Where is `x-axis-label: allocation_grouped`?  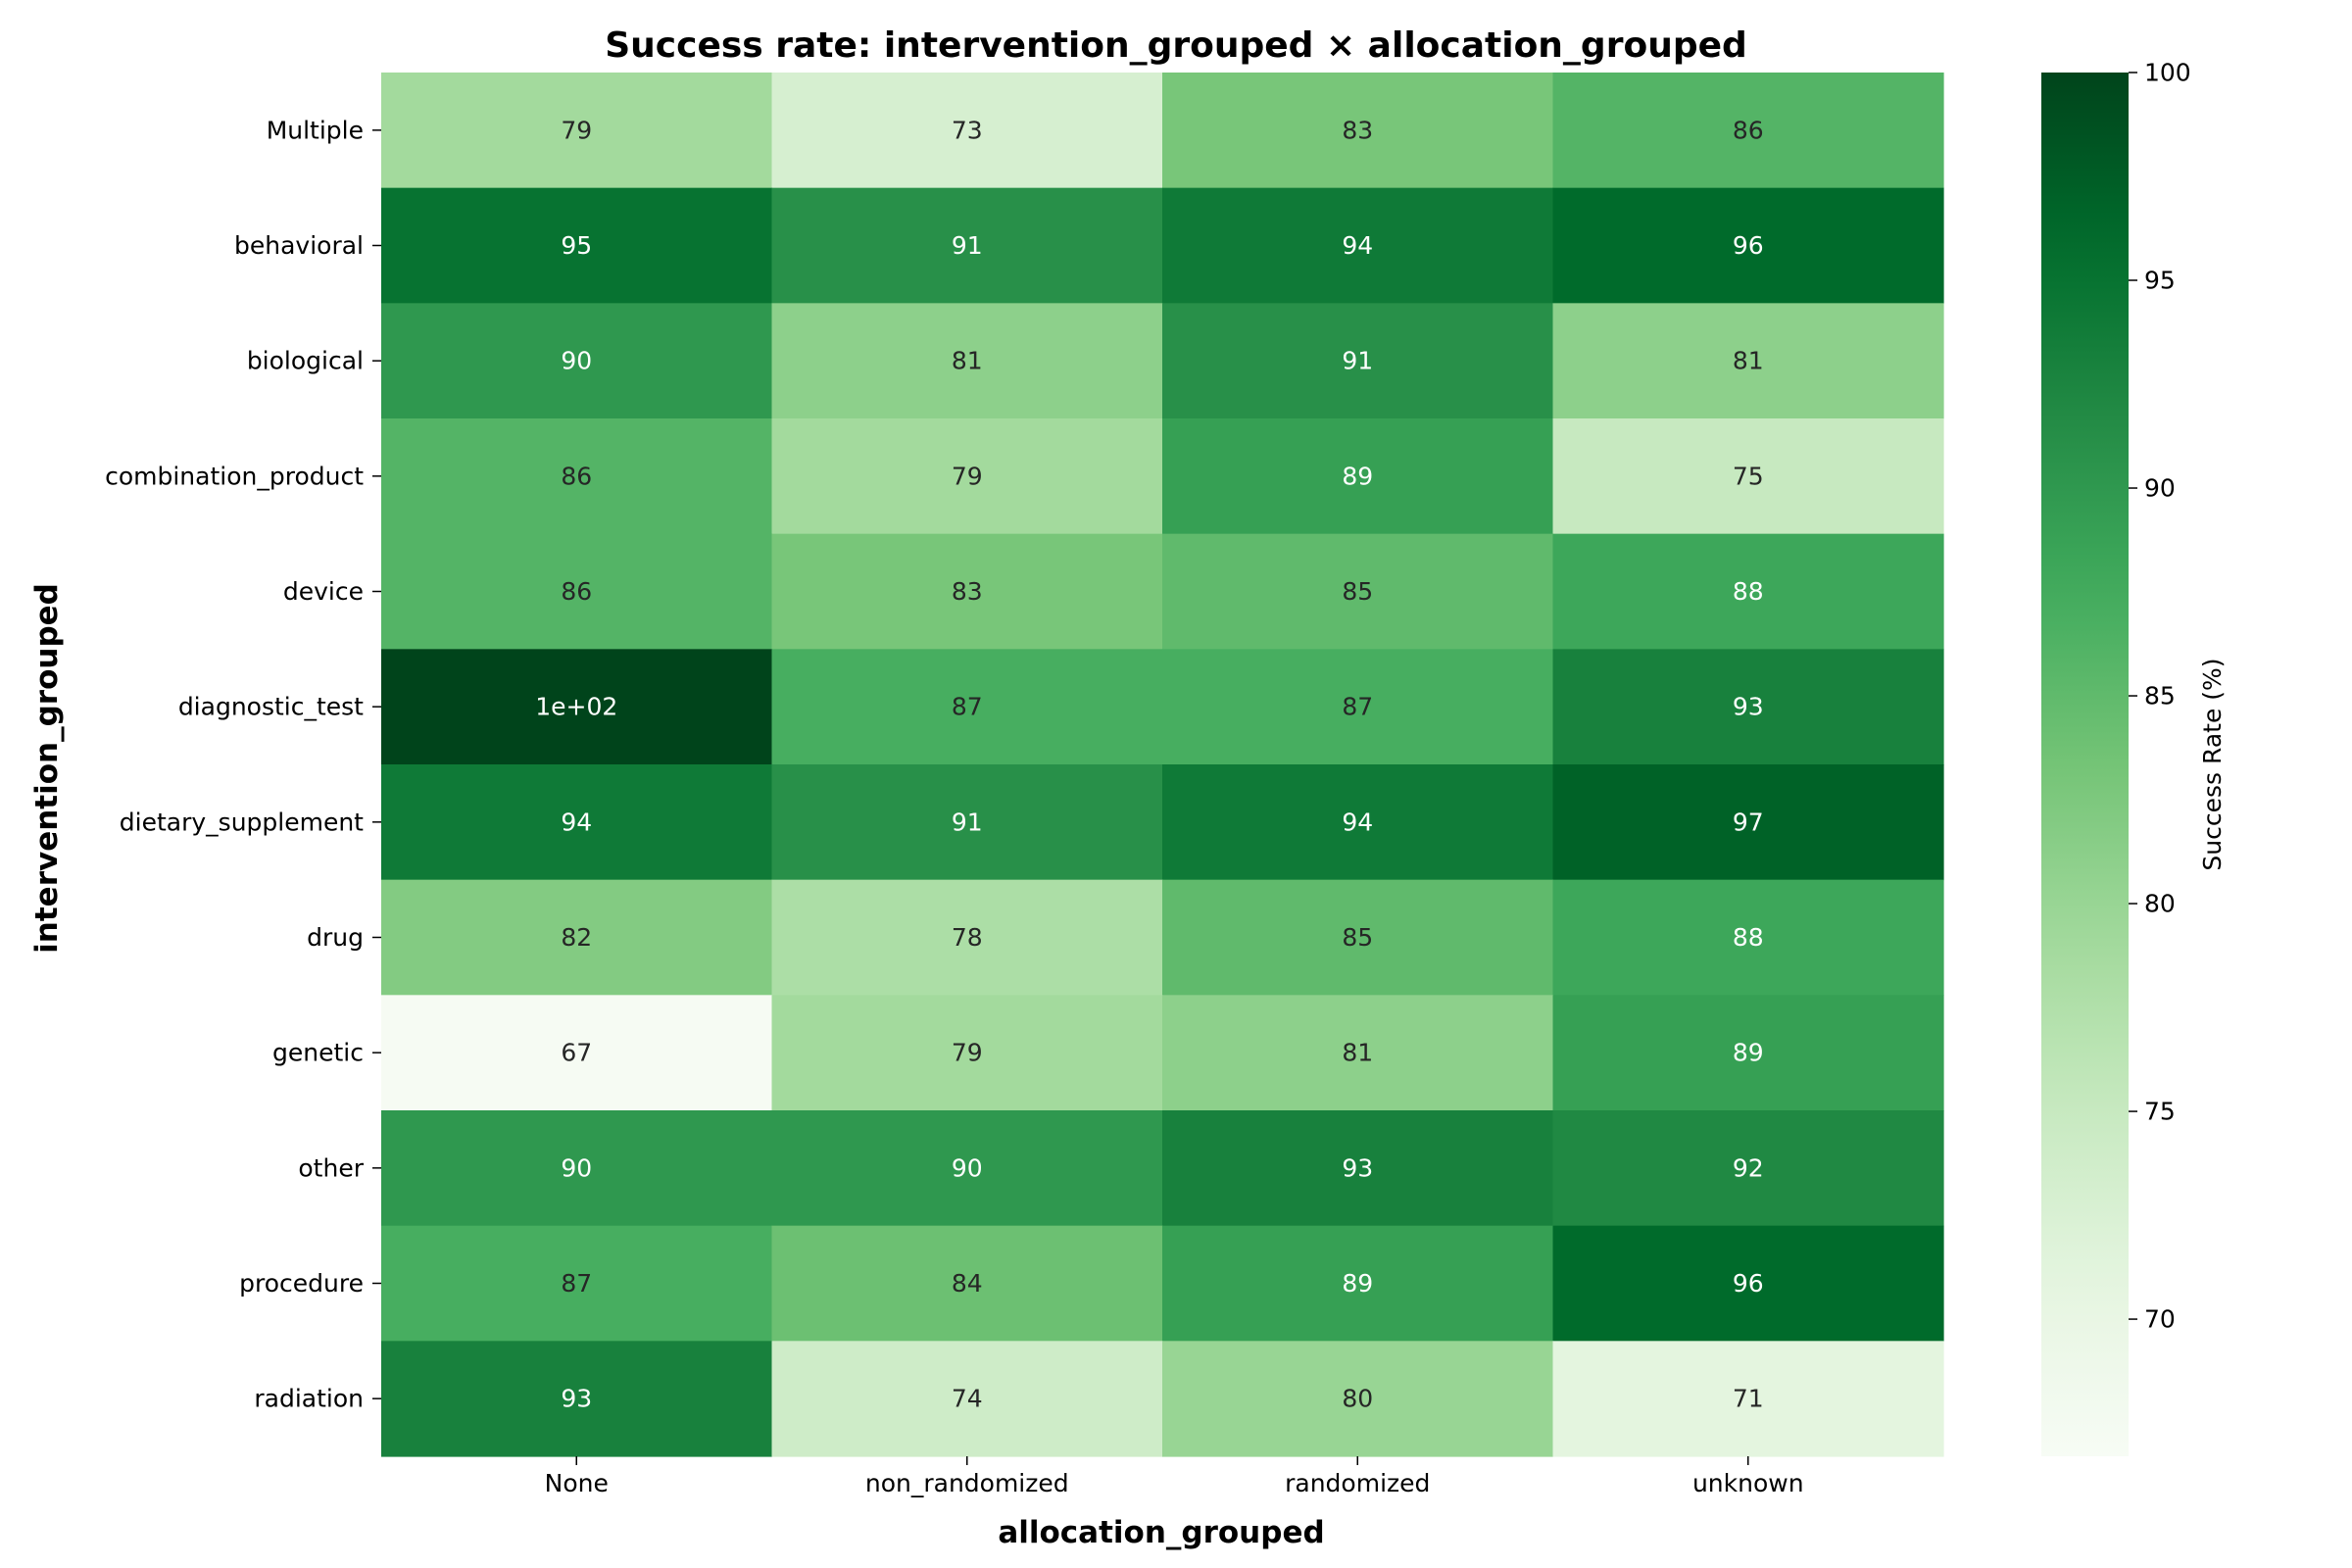
x-axis-label: allocation_grouped is located at coordinates (1161, 1532).